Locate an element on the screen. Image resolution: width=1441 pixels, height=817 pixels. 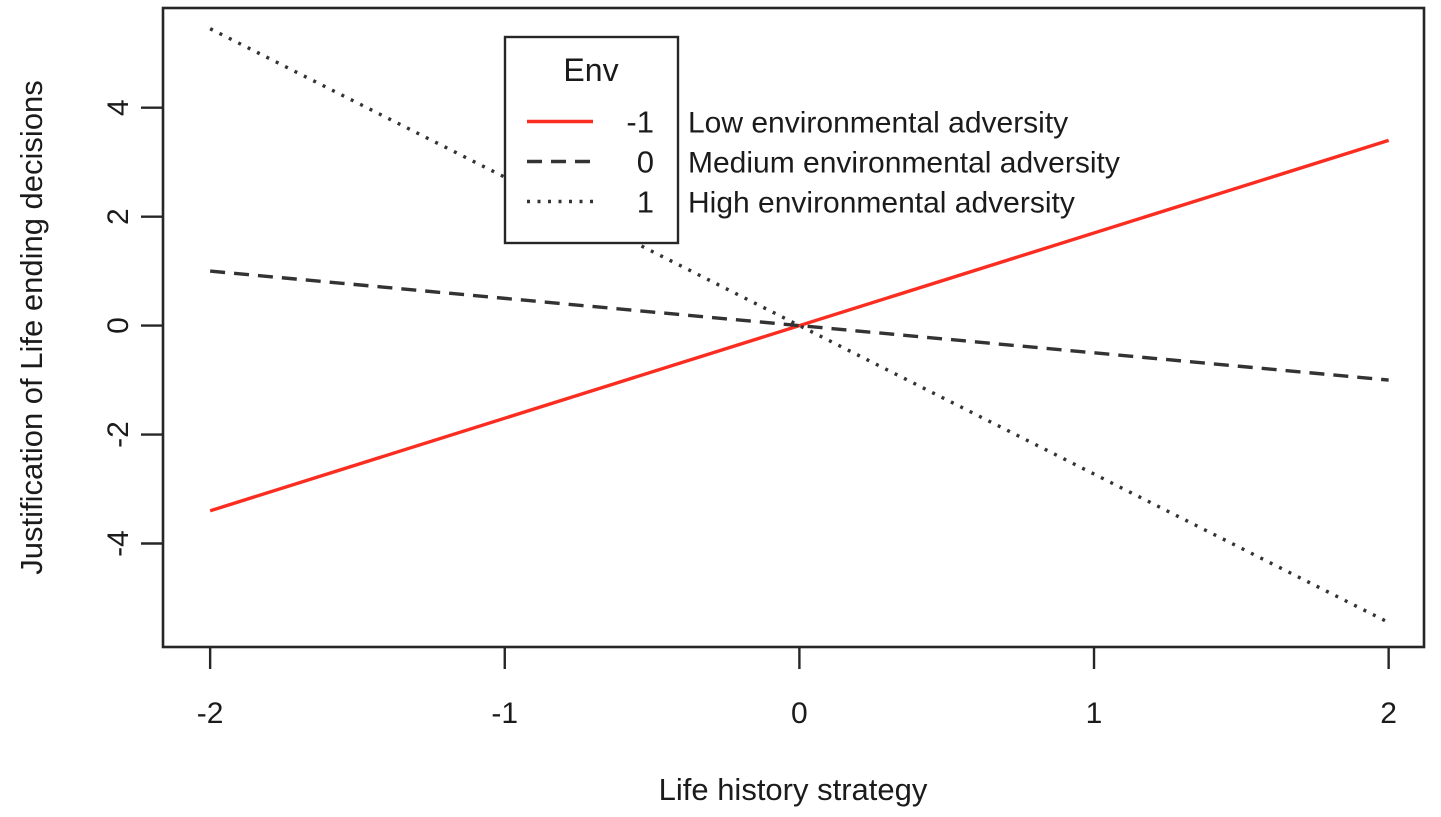
y-tick-label: -2 is located at coordinates (118, 434).